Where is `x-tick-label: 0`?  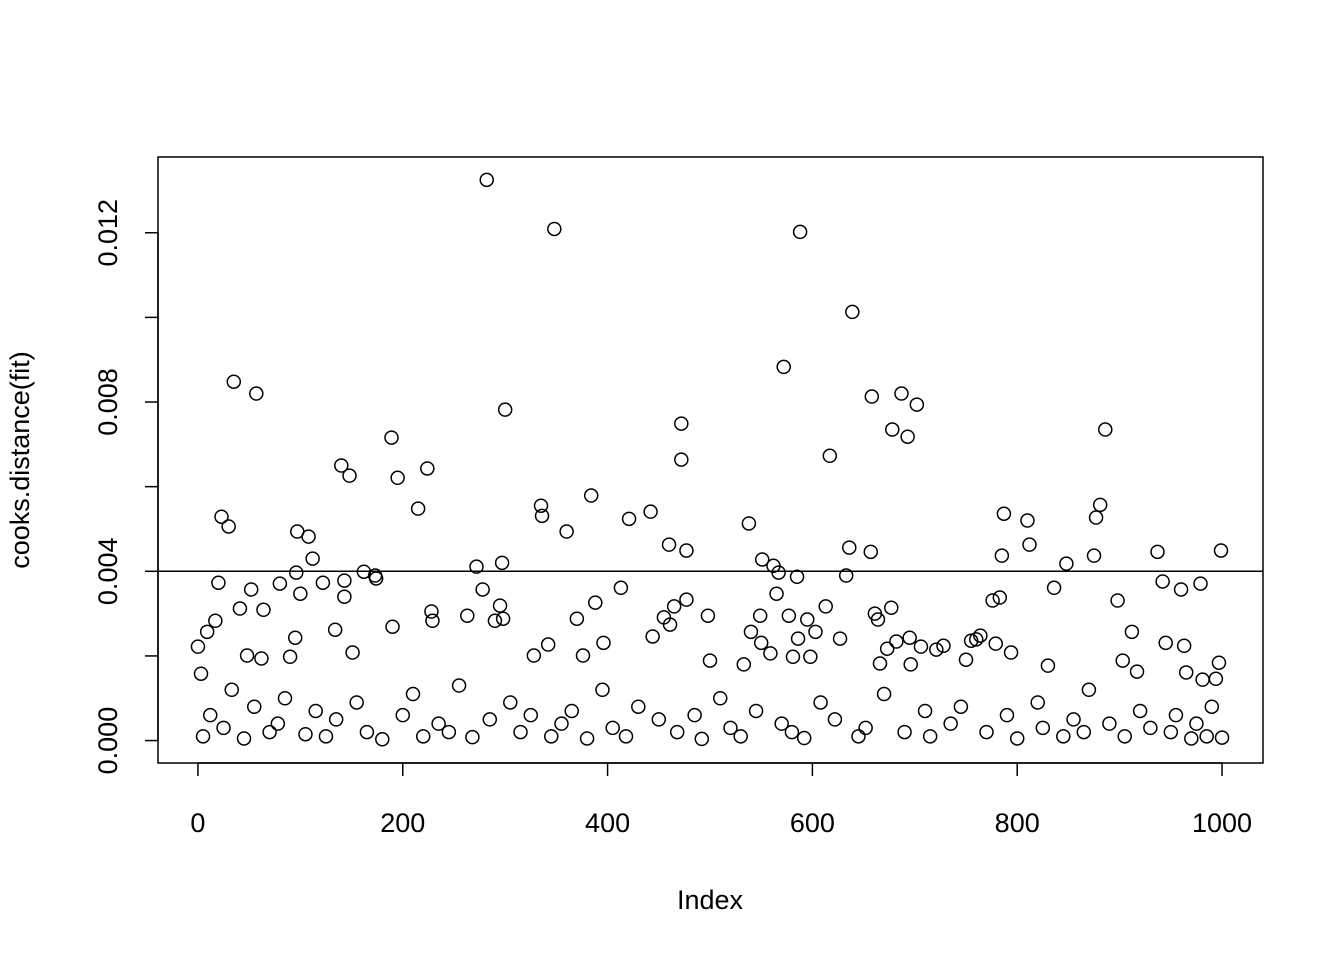
x-tick-label: 0 is located at coordinates (197, 823).